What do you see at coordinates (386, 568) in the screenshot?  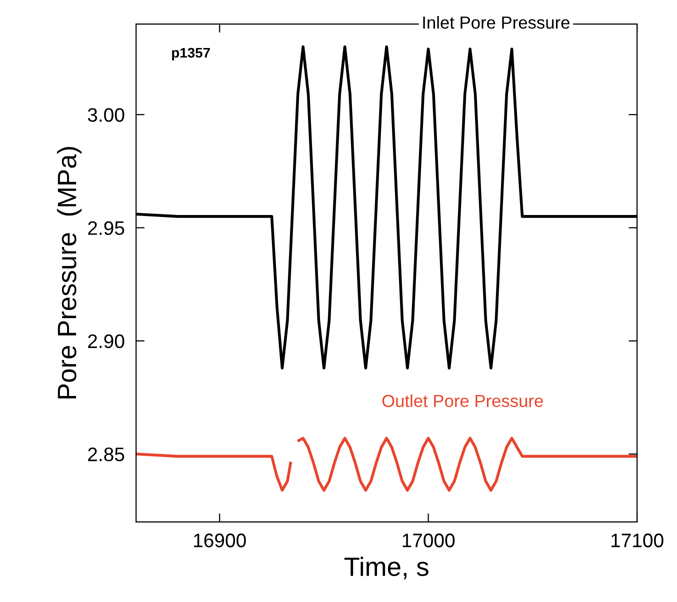 I see `x-axis-title: Time, s` at bounding box center [386, 568].